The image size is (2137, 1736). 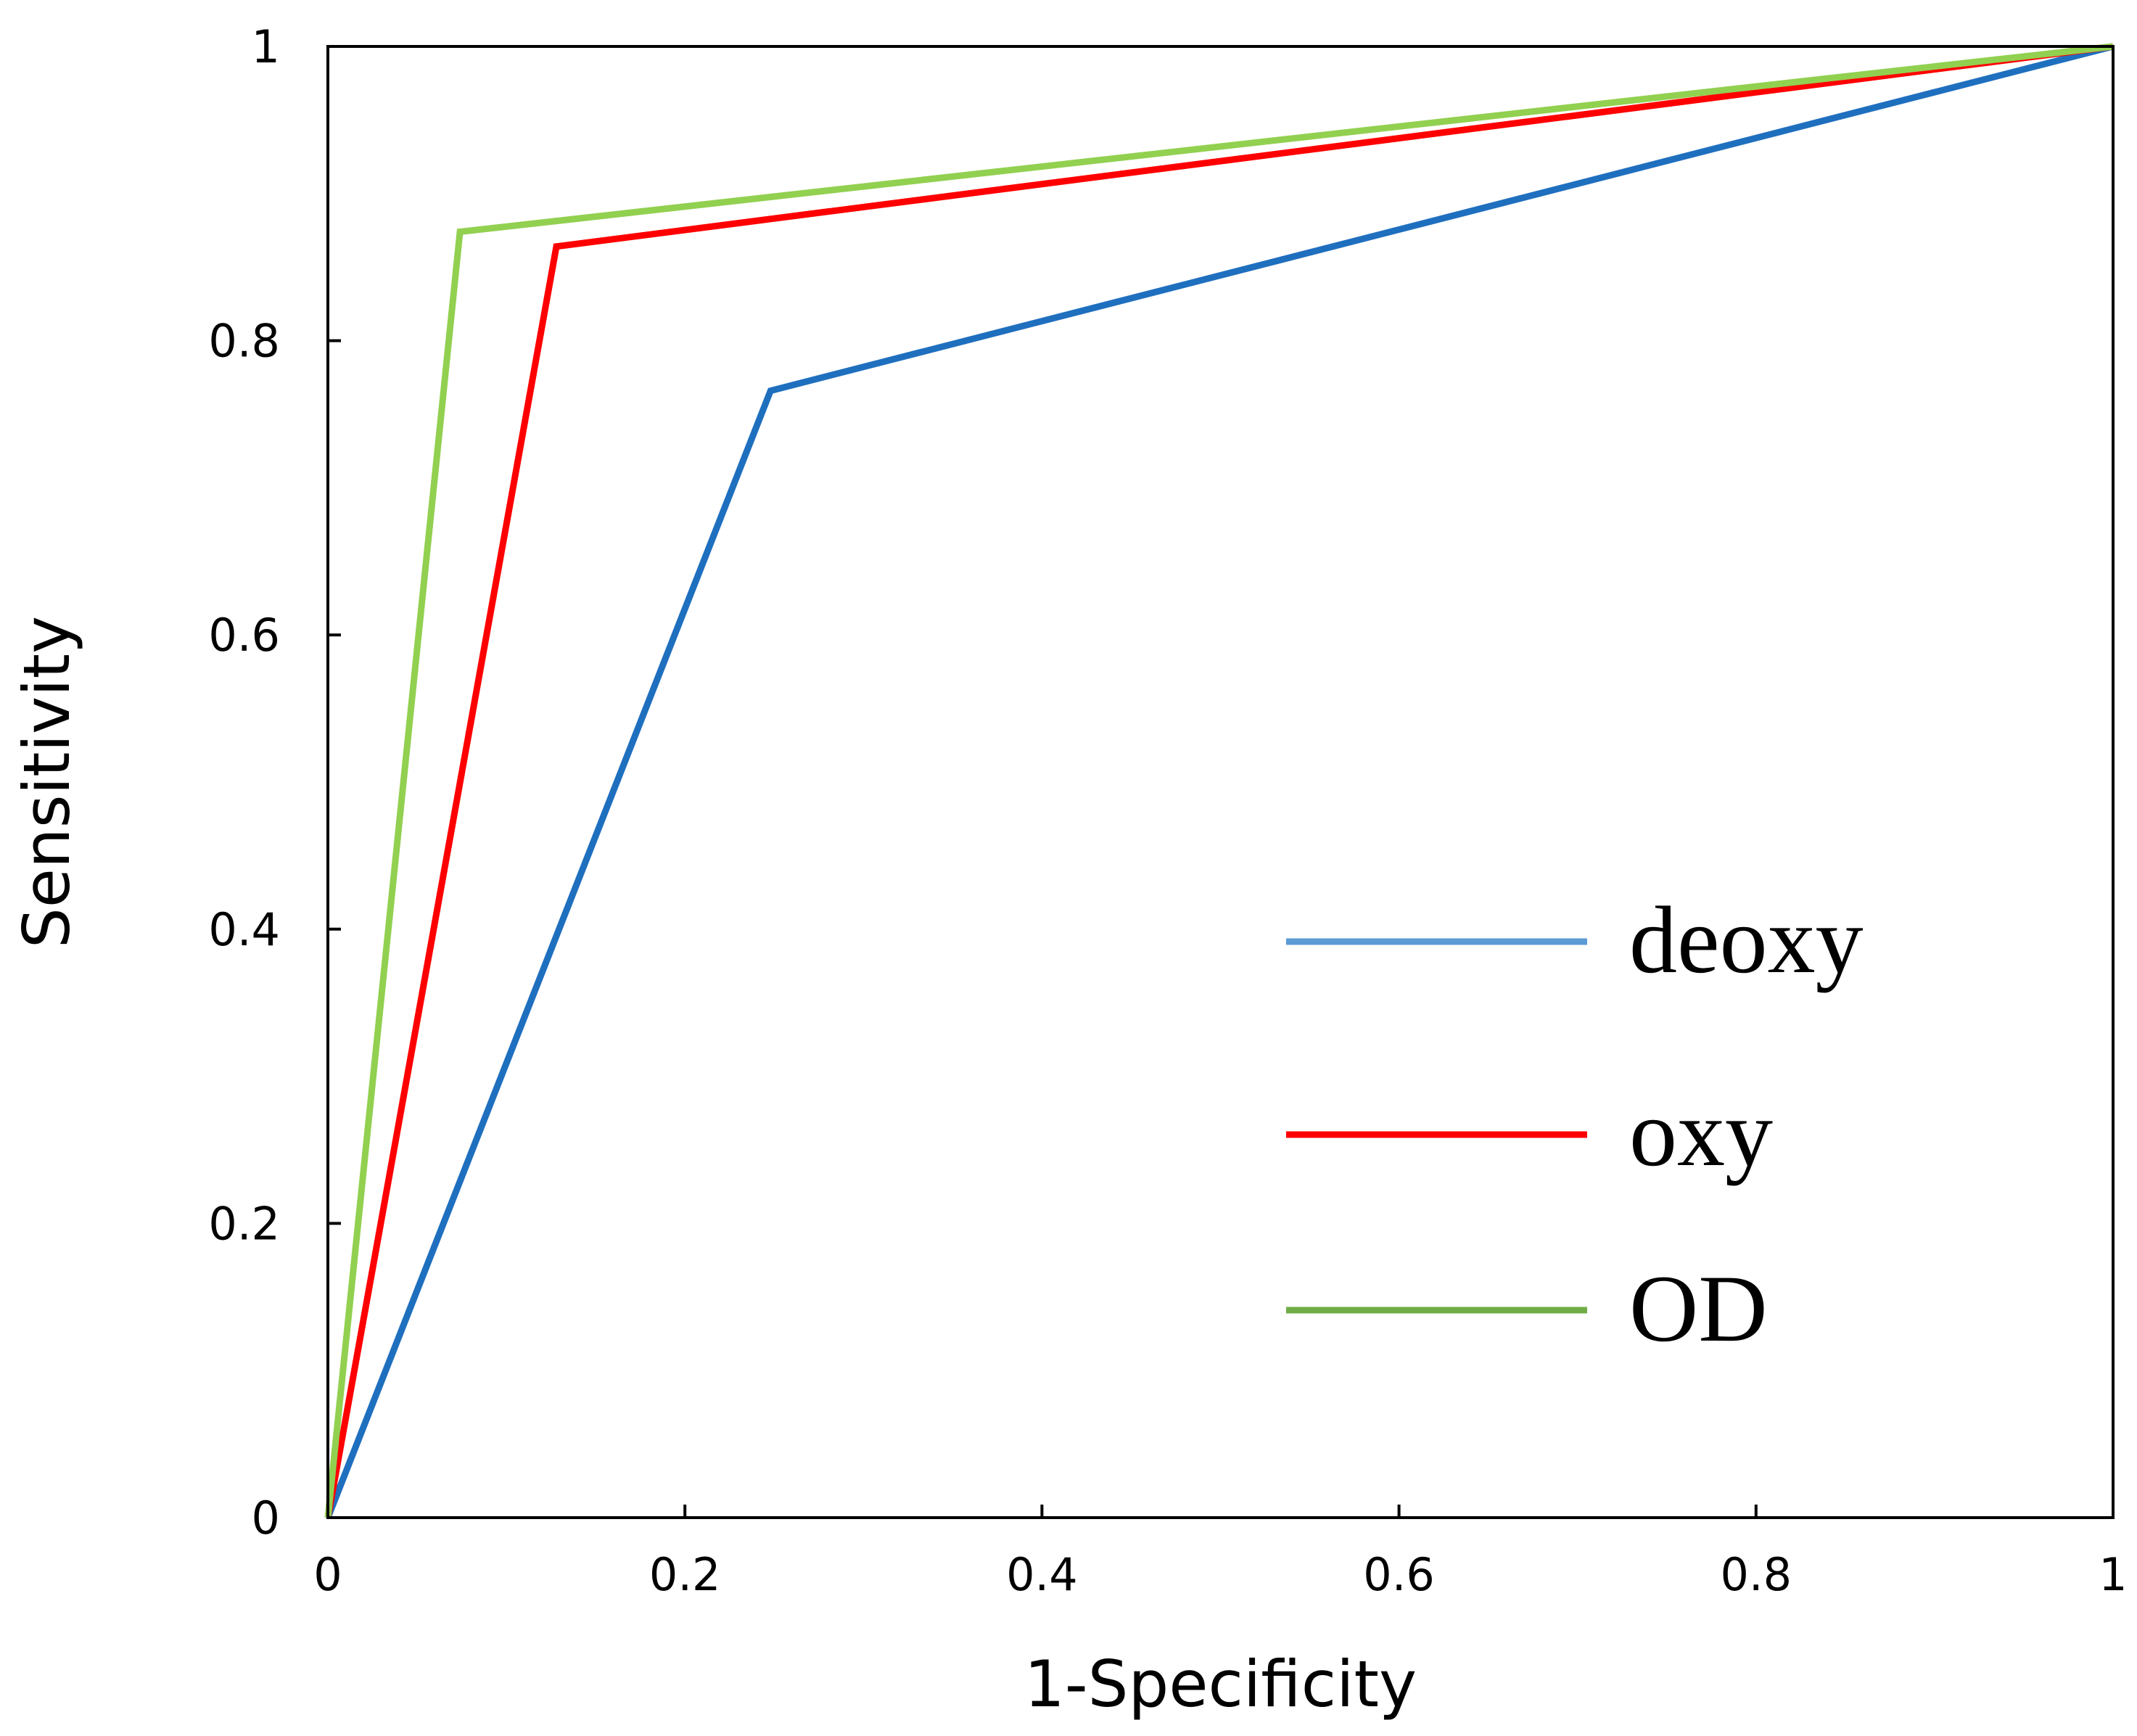 I want to click on x-tick-label: 1, so click(x=2113, y=1574).